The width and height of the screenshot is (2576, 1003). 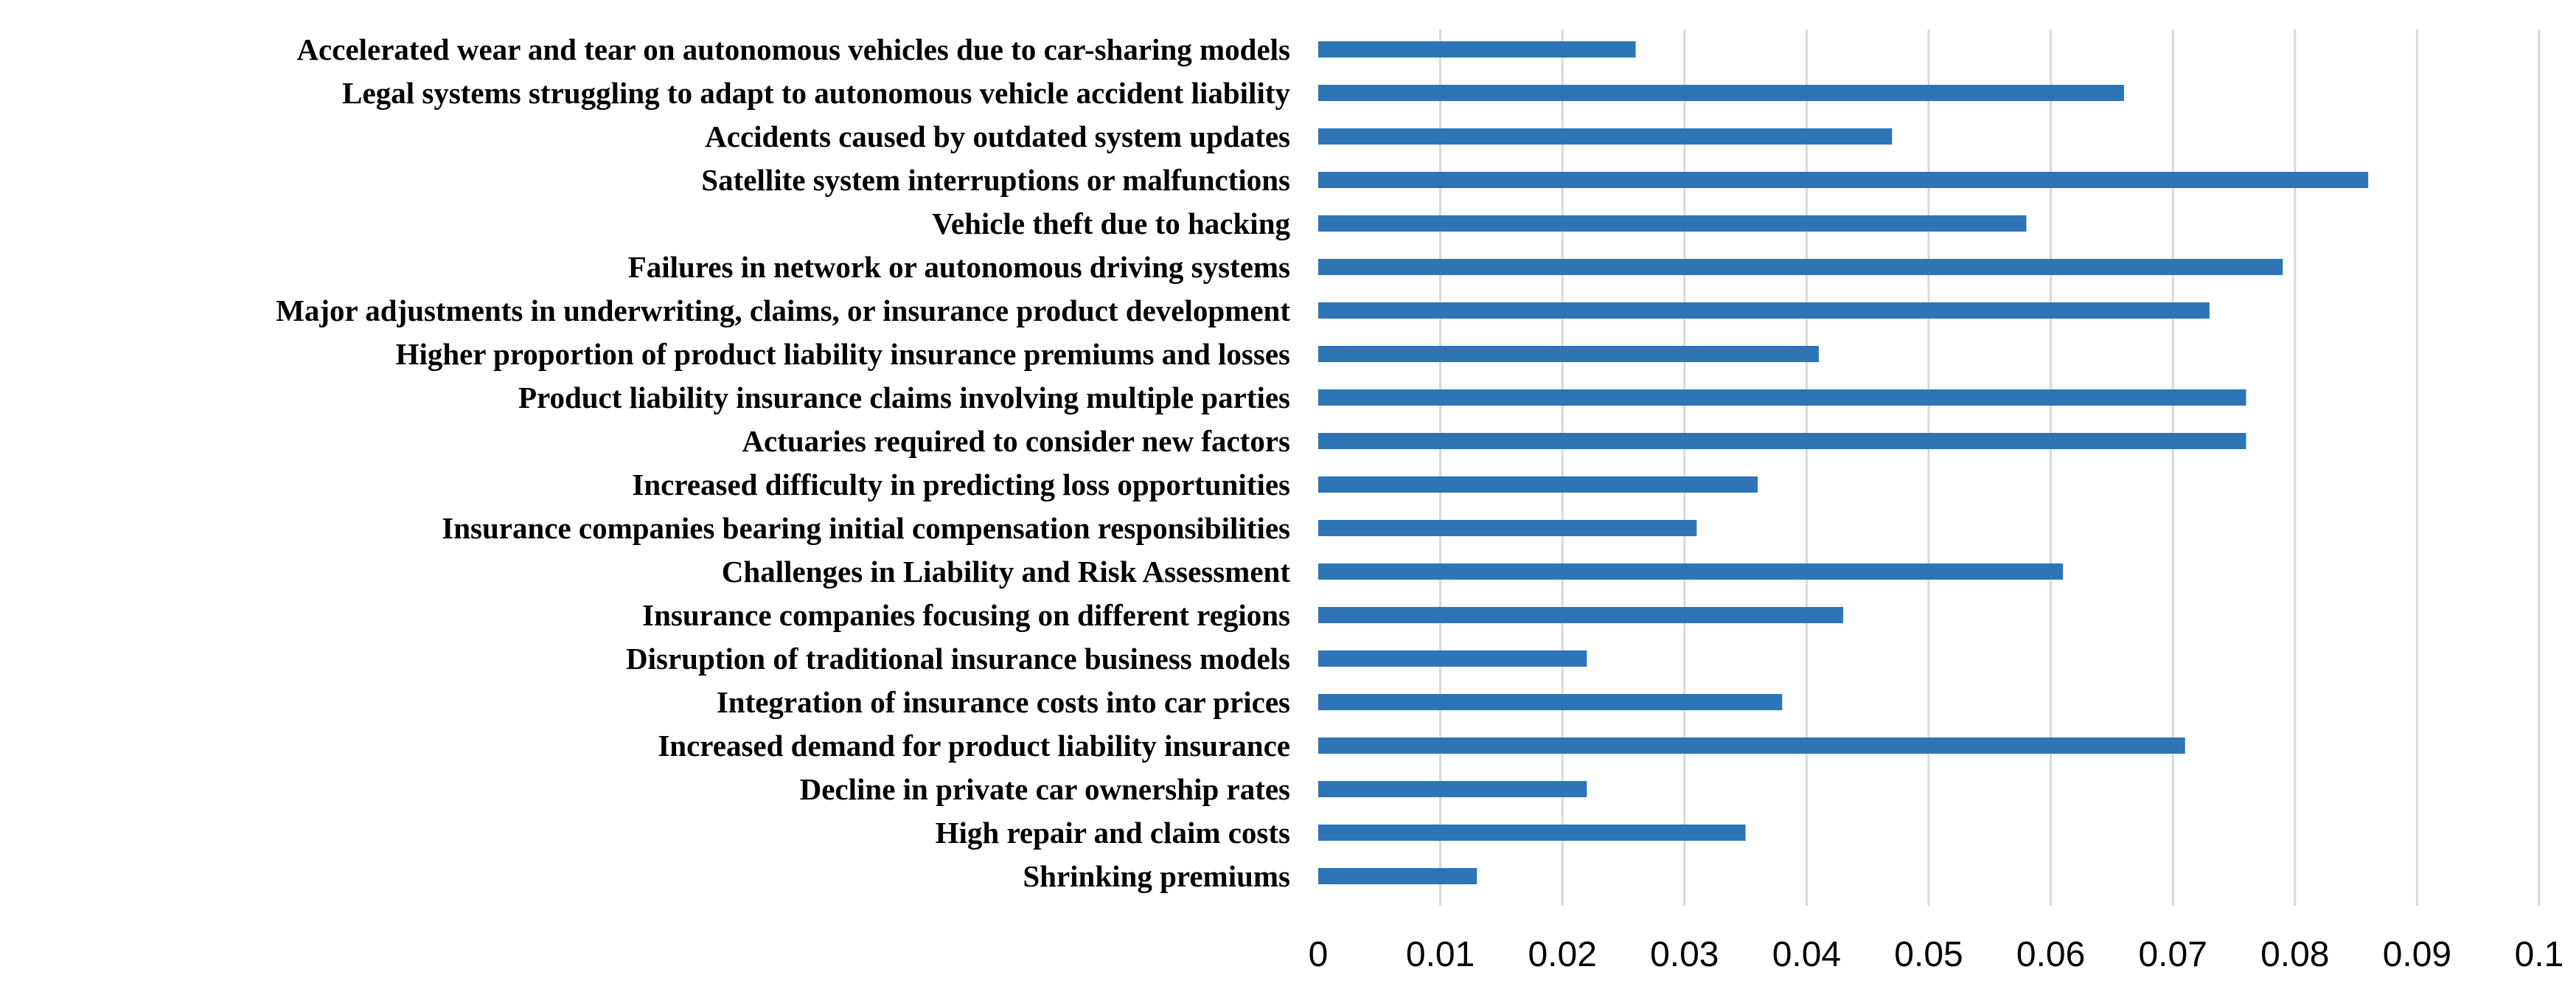 I want to click on category-label: Vehicle theft due to hacking, so click(x=1111, y=223).